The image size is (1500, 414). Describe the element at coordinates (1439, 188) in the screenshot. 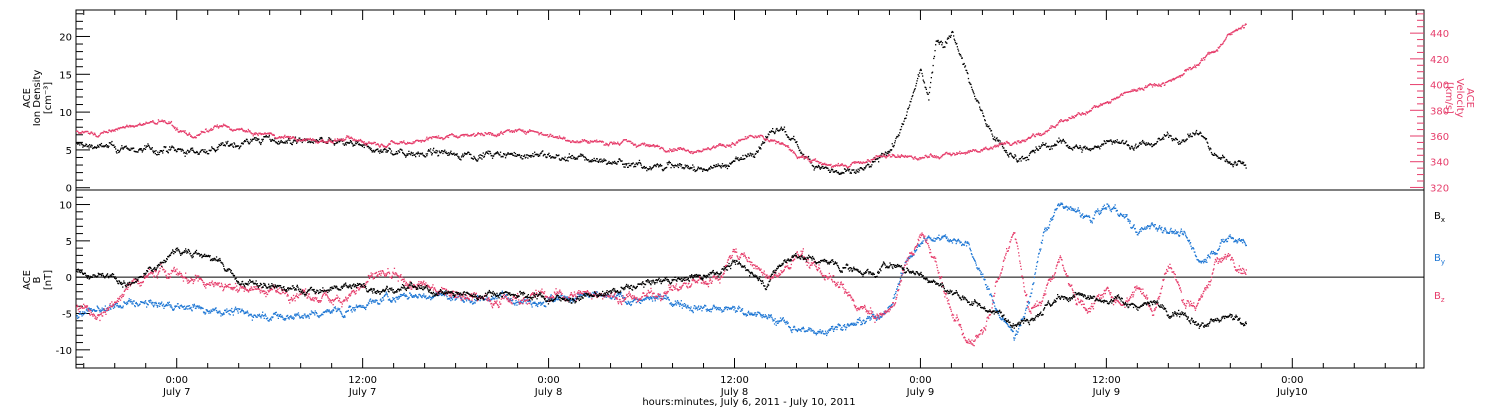

I see `top-right-tick-label: 320` at that location.